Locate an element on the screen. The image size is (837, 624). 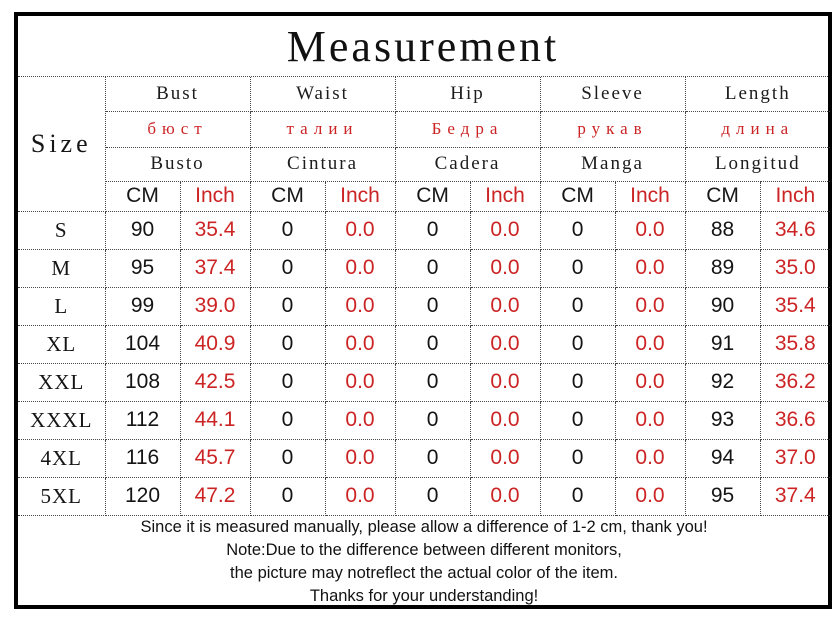
note-line: Thanks for your understanding! is located at coordinates (424, 595).